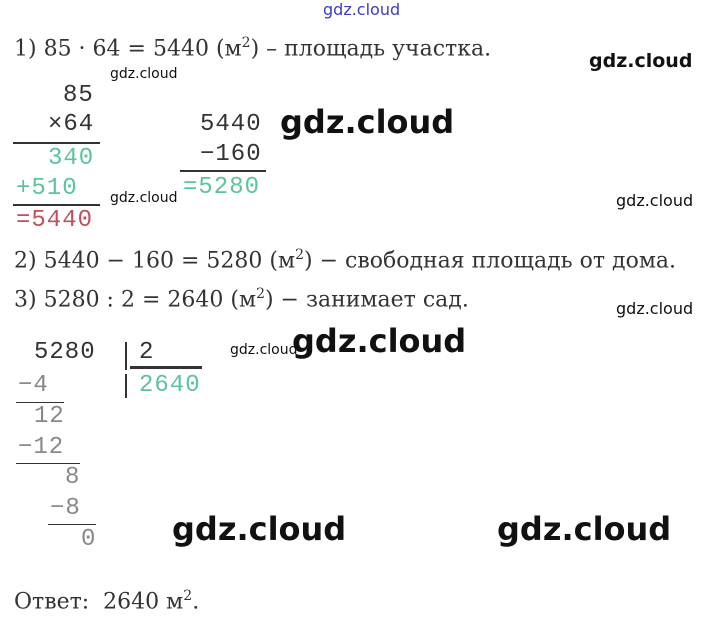  I want to click on mult-a: 85, so click(78, 95).